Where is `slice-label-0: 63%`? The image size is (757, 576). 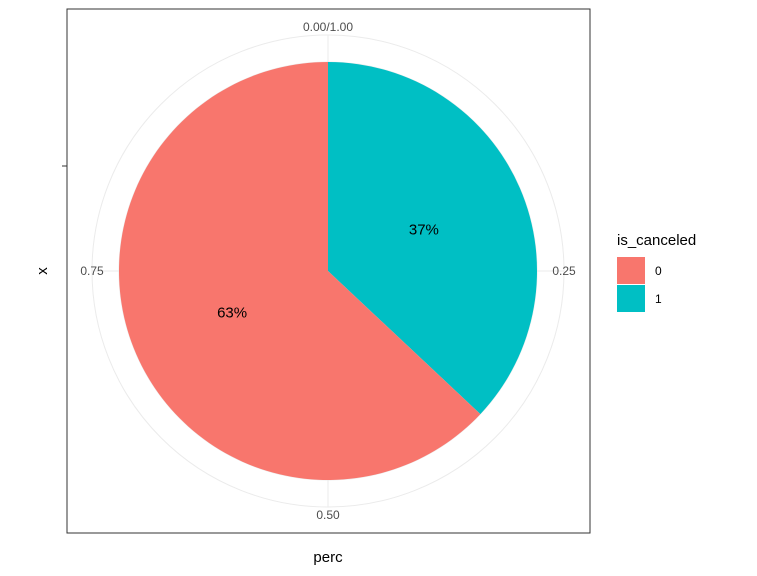 slice-label-0: 63% is located at coordinates (232, 313).